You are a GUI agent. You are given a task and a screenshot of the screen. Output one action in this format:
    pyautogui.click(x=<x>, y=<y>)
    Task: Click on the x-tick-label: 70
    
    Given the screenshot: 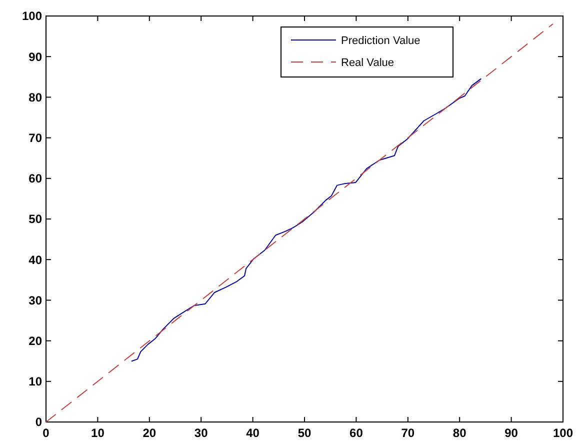 What is the action you would take?
    pyautogui.click(x=408, y=433)
    